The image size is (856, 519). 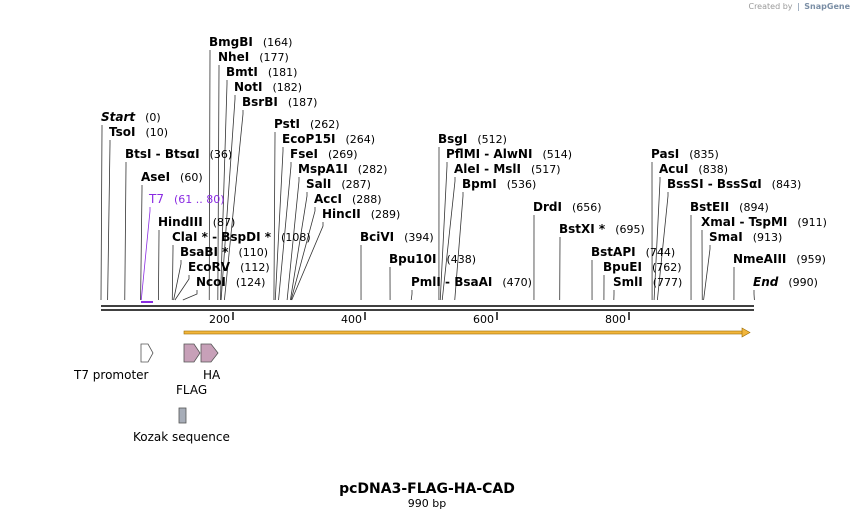 I want to click on site-label-bmti: BmtI (181), so click(x=261, y=72).